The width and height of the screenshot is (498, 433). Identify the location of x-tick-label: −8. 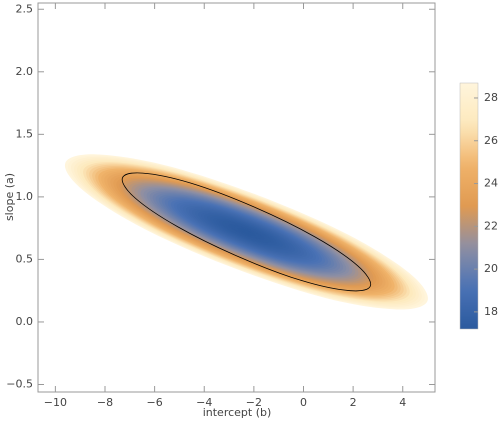
(105, 402).